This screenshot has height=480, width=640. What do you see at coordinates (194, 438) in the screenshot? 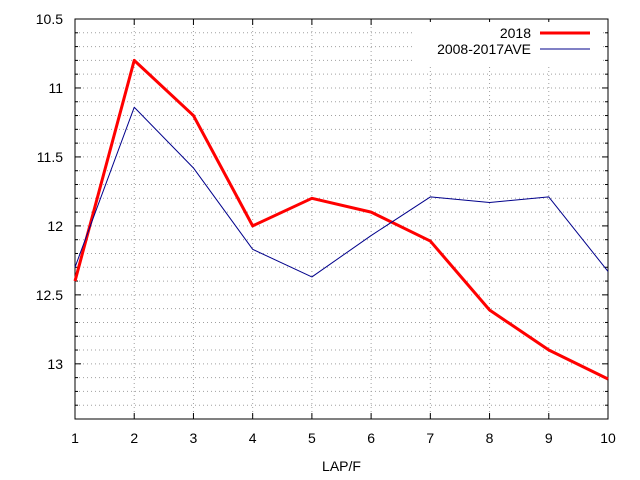
I see `x-tick-label: 3` at bounding box center [194, 438].